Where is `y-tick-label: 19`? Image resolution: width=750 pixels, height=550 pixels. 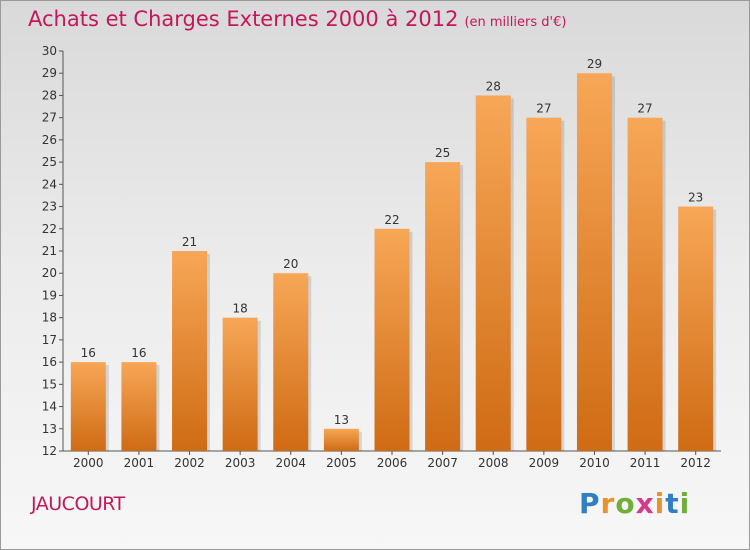
y-tick-label: 19 is located at coordinates (49, 295).